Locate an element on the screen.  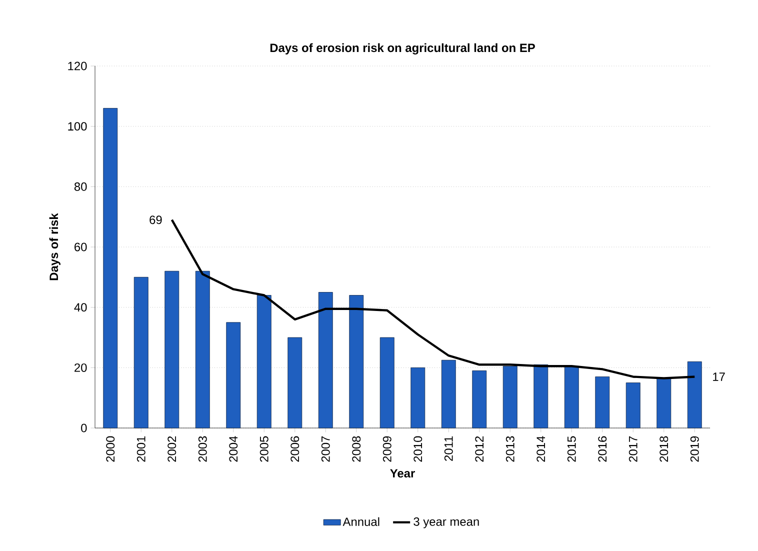
y-axis-title: Days of risk is located at coordinates (54, 246).